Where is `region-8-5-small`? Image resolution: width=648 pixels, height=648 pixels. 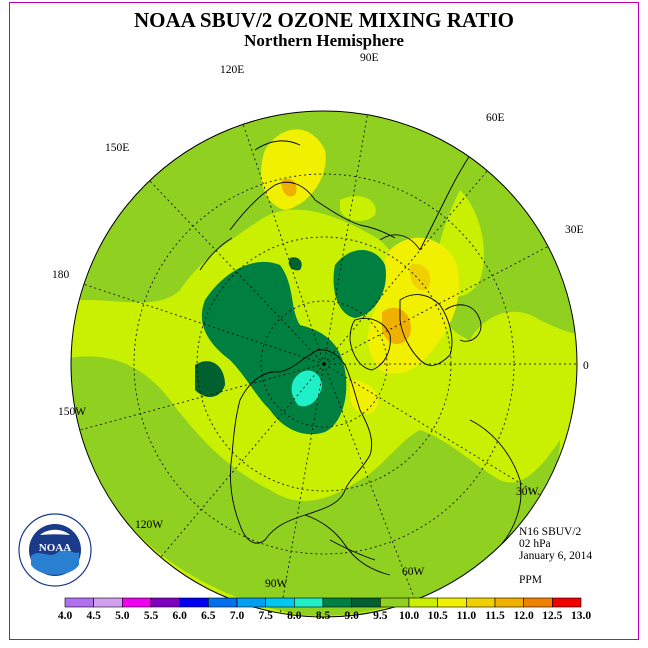 region-8-5-small is located at coordinates (295, 264).